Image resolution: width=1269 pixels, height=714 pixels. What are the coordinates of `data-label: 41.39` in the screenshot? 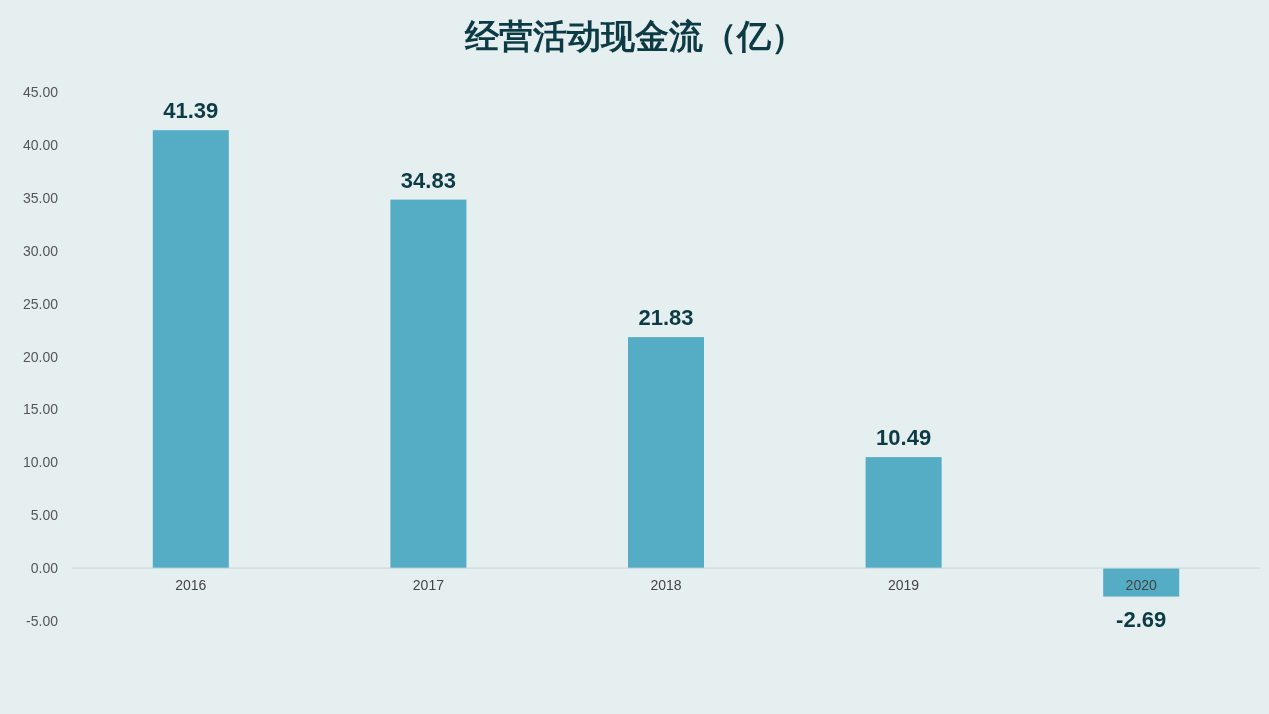 It's located at (191, 111).